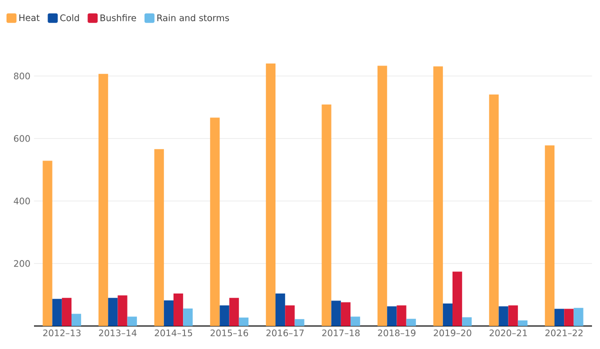  I want to click on y-tick-label: 200, so click(22, 263).